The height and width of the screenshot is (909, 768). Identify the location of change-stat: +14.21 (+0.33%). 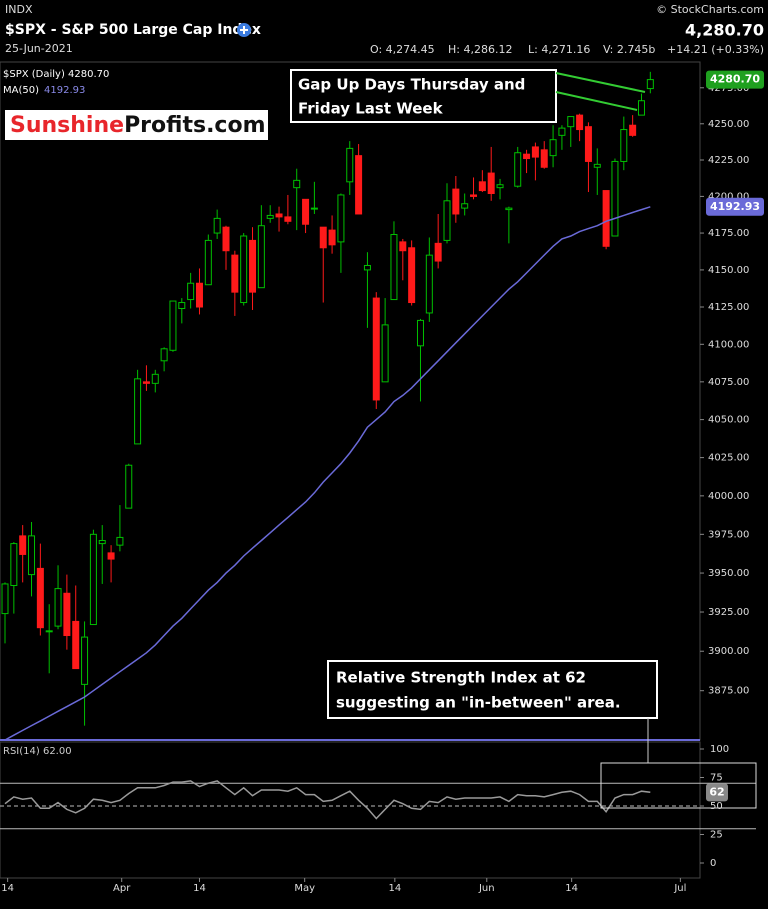
(715, 49).